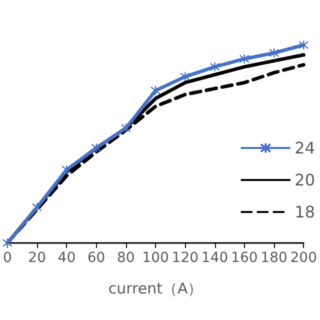 The image size is (320, 320). What do you see at coordinates (304, 148) in the screenshot?
I see `legend-label: 24` at bounding box center [304, 148].